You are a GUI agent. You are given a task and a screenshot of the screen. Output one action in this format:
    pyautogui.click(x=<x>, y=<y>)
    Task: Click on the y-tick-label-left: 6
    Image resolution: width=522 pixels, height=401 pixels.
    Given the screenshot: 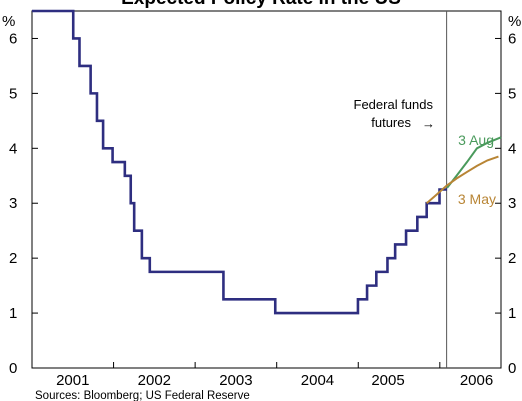 What is the action you would take?
    pyautogui.click(x=13, y=38)
    